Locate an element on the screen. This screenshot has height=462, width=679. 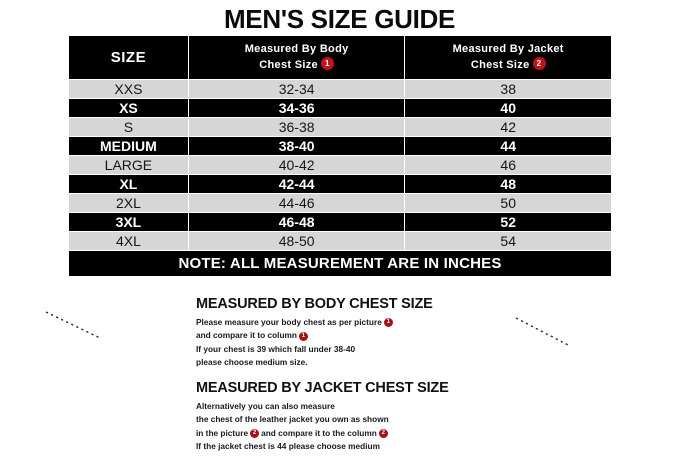
size-cell: XL is located at coordinates (128, 184).